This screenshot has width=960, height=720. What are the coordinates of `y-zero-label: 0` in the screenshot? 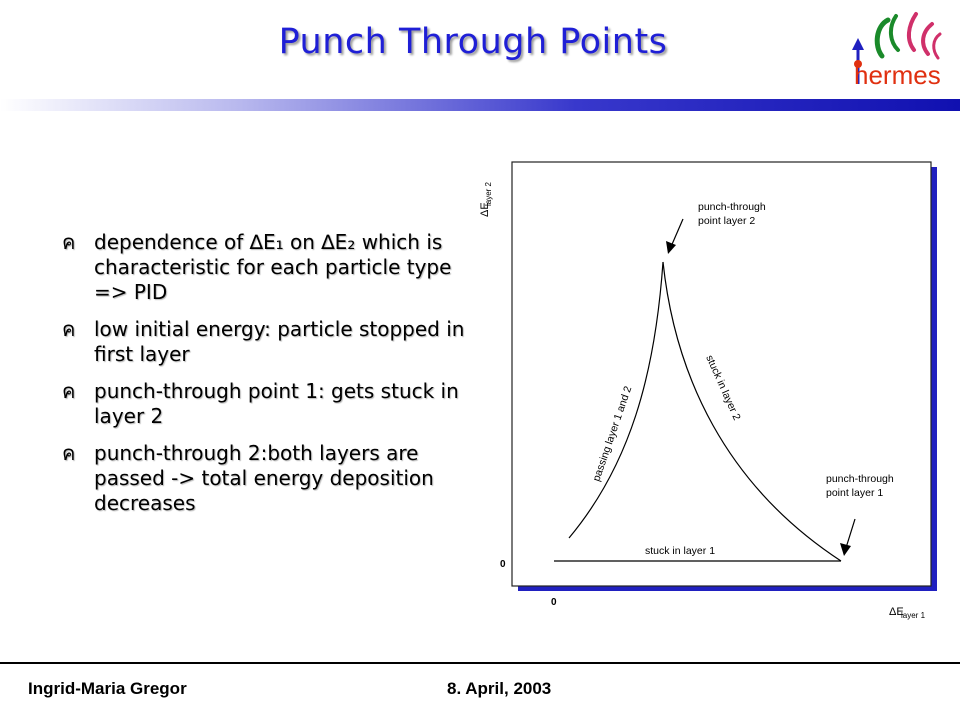 It's located at (503, 564).